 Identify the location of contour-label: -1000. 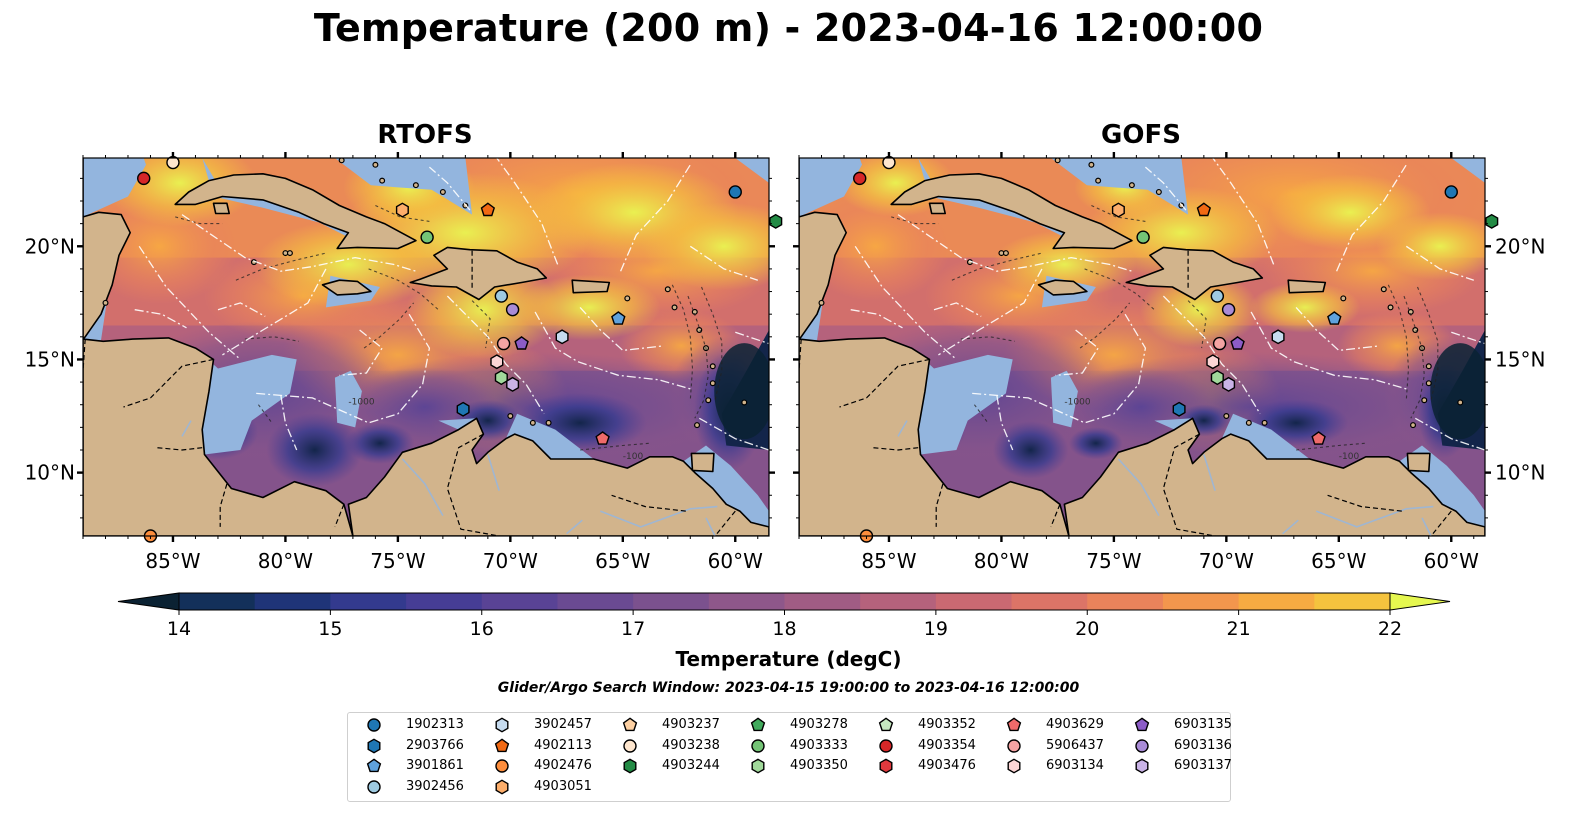
(1077, 403).